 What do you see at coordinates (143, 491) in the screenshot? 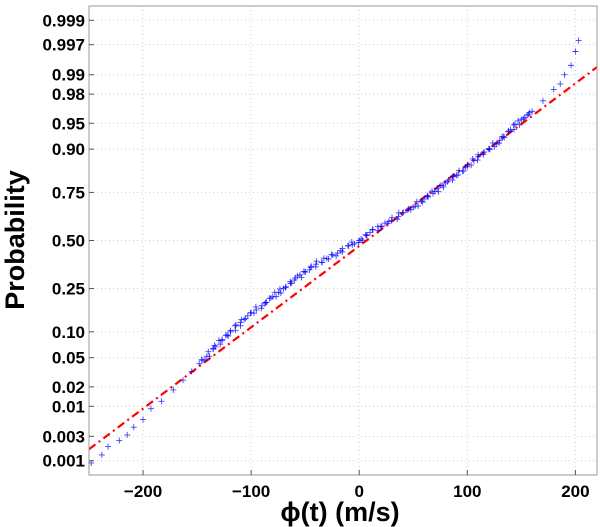
I see `x-tick-label: −200` at bounding box center [143, 491].